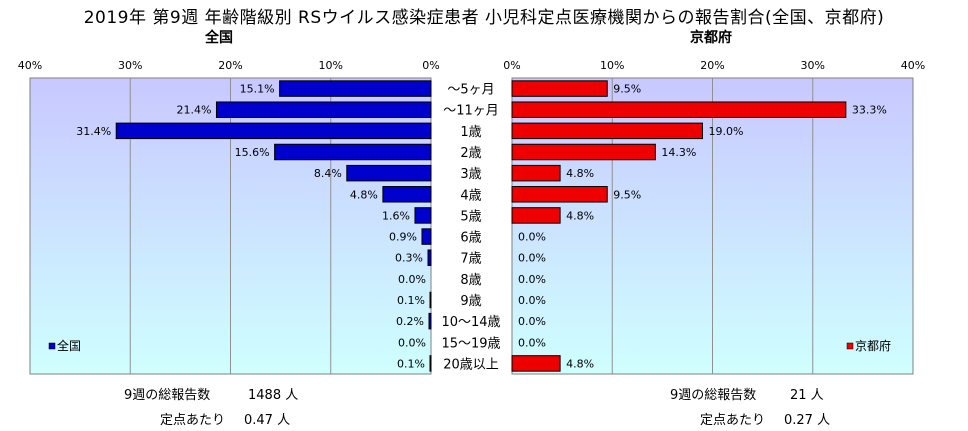 The width and height of the screenshot is (968, 431). I want to click on category-label: 8歳, so click(470, 280).